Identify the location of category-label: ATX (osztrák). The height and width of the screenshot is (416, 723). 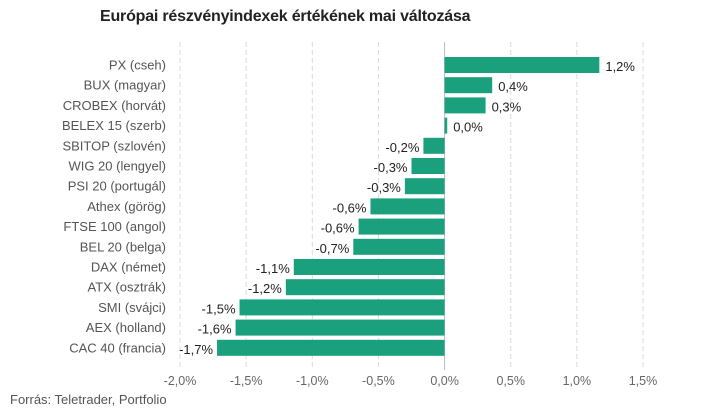
(127, 287).